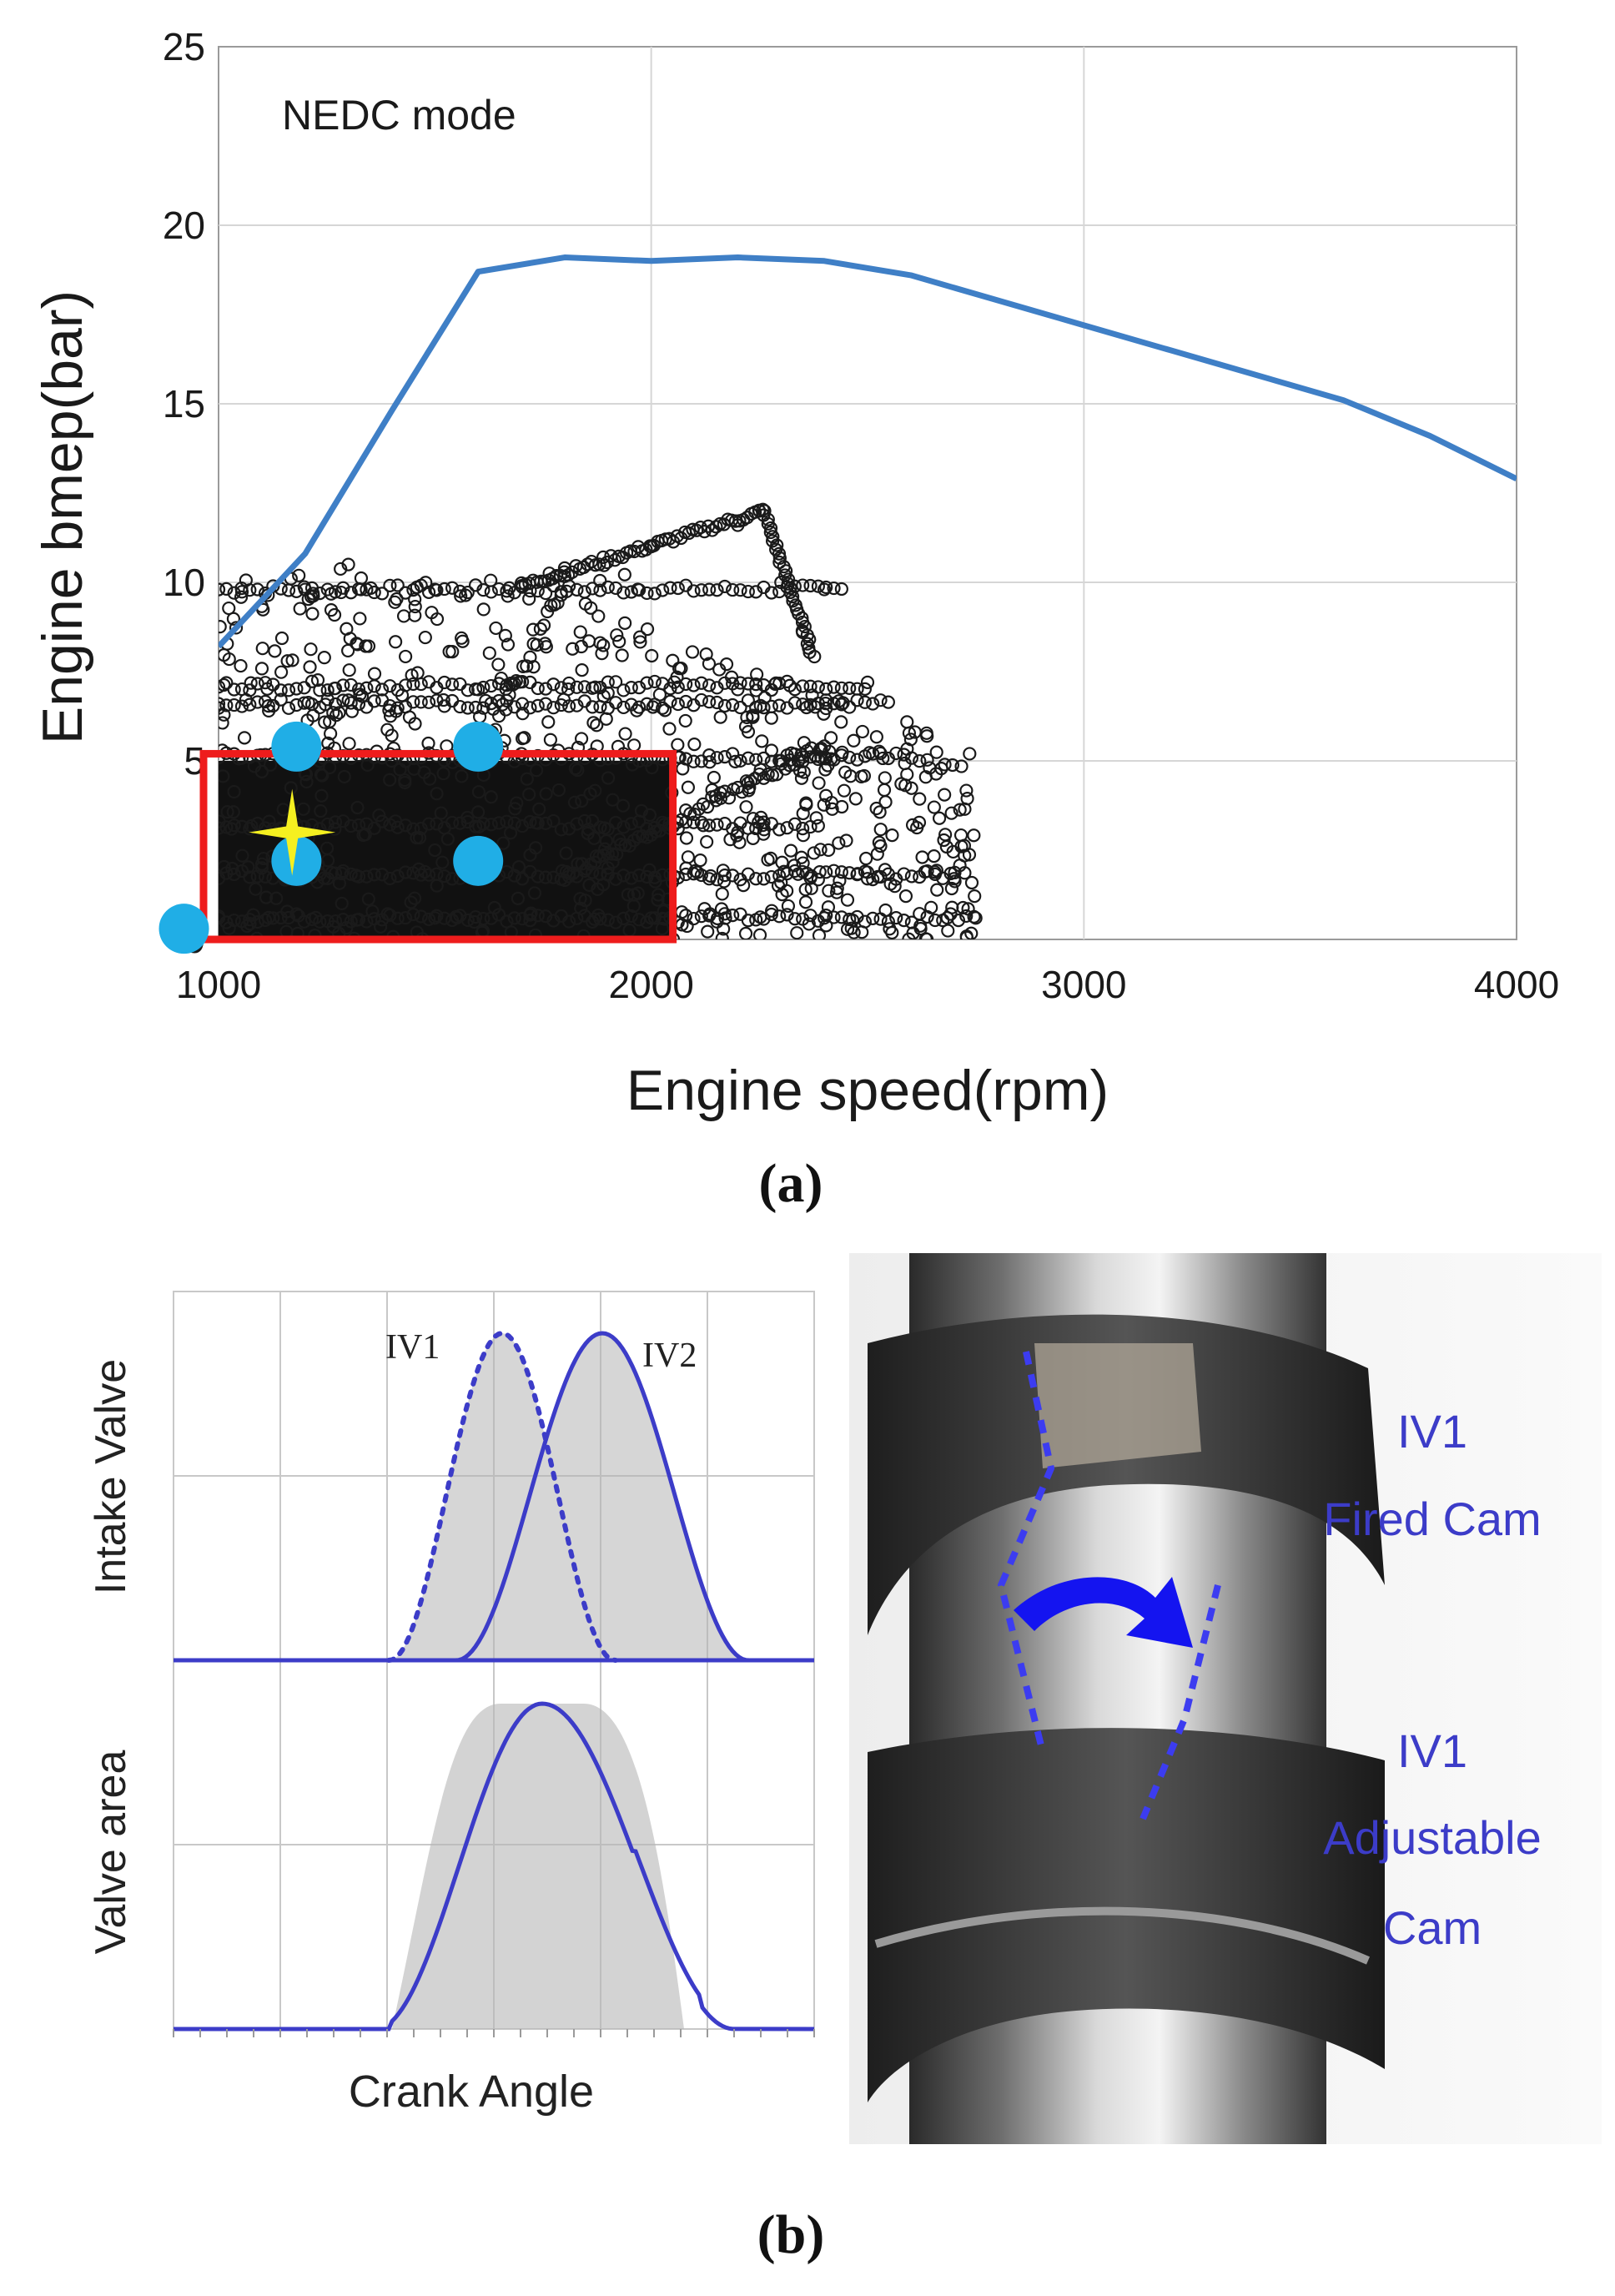  What do you see at coordinates (184, 493) in the screenshot?
I see `y-tick-labels: 0510152025` at bounding box center [184, 493].